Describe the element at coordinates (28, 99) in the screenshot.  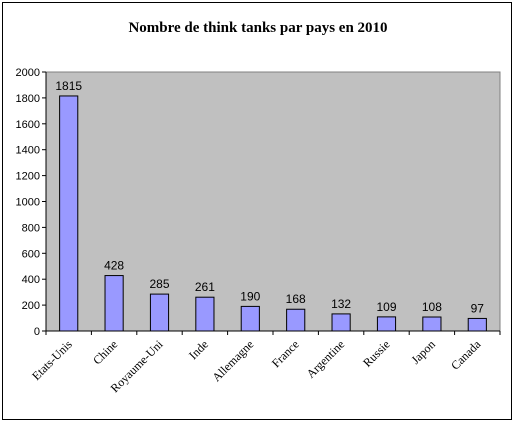
I see `y-tick-label: 1800` at that location.